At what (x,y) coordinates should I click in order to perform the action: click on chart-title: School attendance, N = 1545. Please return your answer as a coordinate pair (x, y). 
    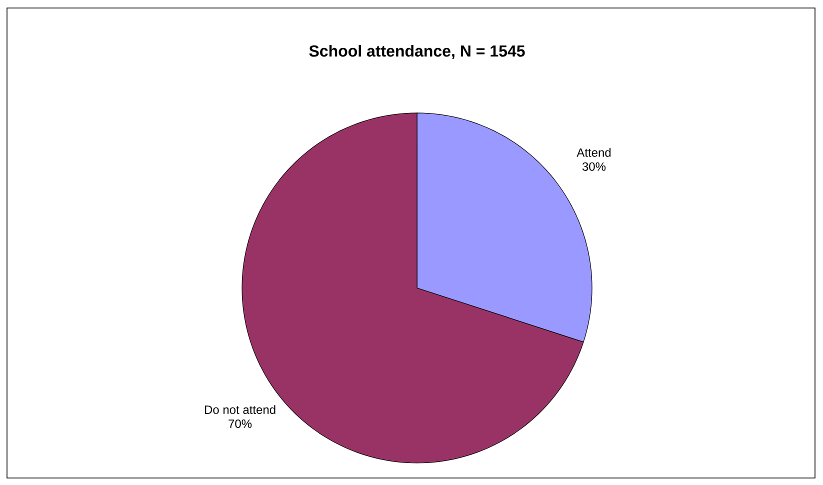
    Looking at the image, I should click on (417, 52).